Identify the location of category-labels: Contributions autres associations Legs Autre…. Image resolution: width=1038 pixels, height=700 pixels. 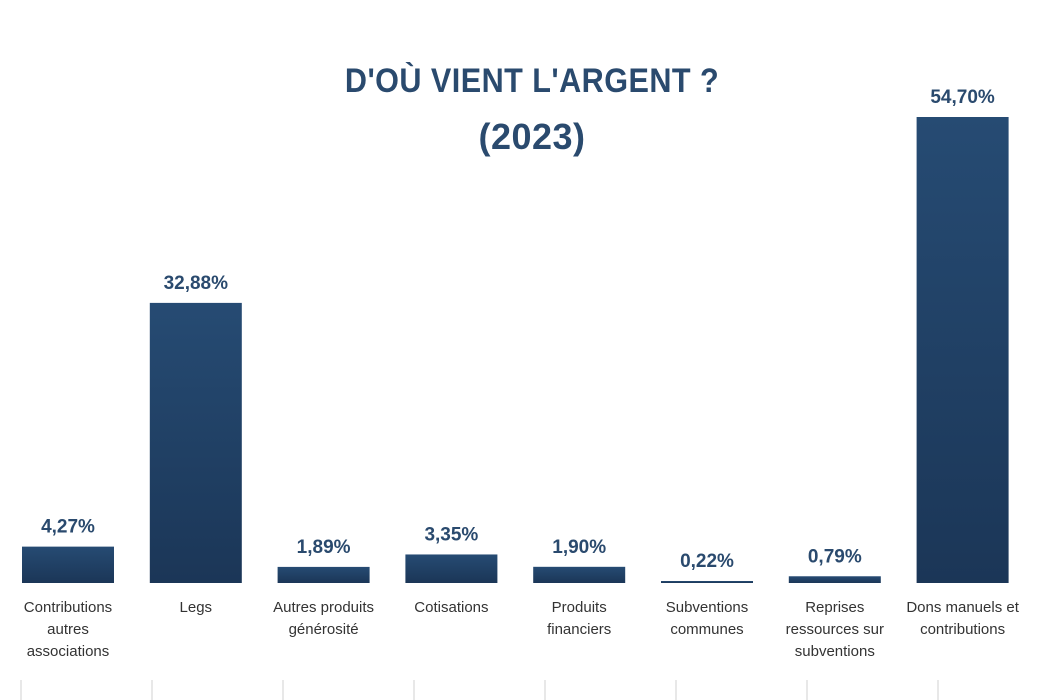
(522, 629).